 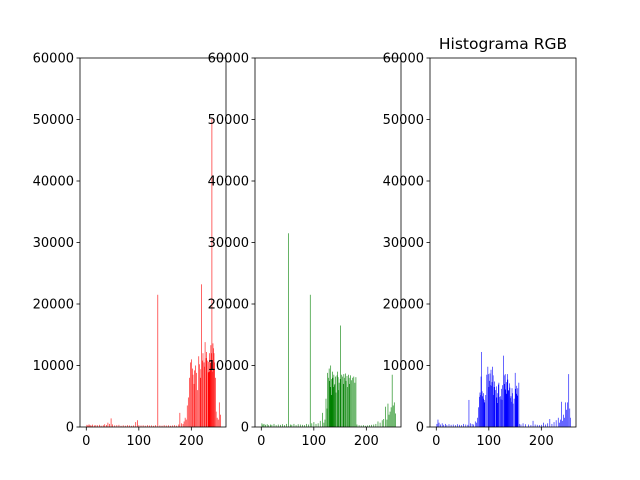 What do you see at coordinates (403, 305) in the screenshot?
I see `y-tick-label: 20000` at bounding box center [403, 305].